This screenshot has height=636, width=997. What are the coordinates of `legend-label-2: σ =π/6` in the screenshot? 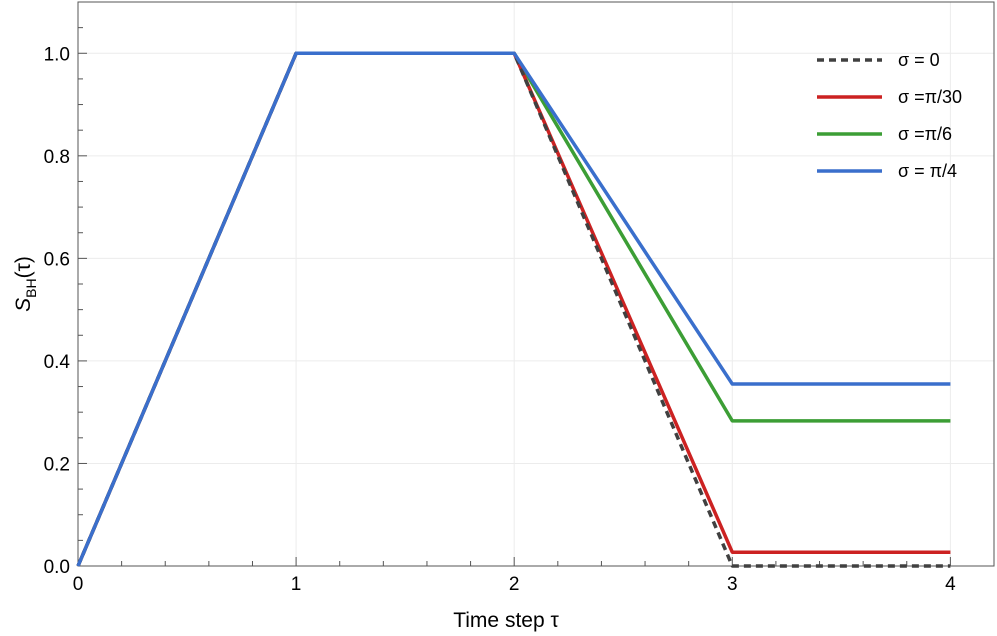 It's located at (925, 134).